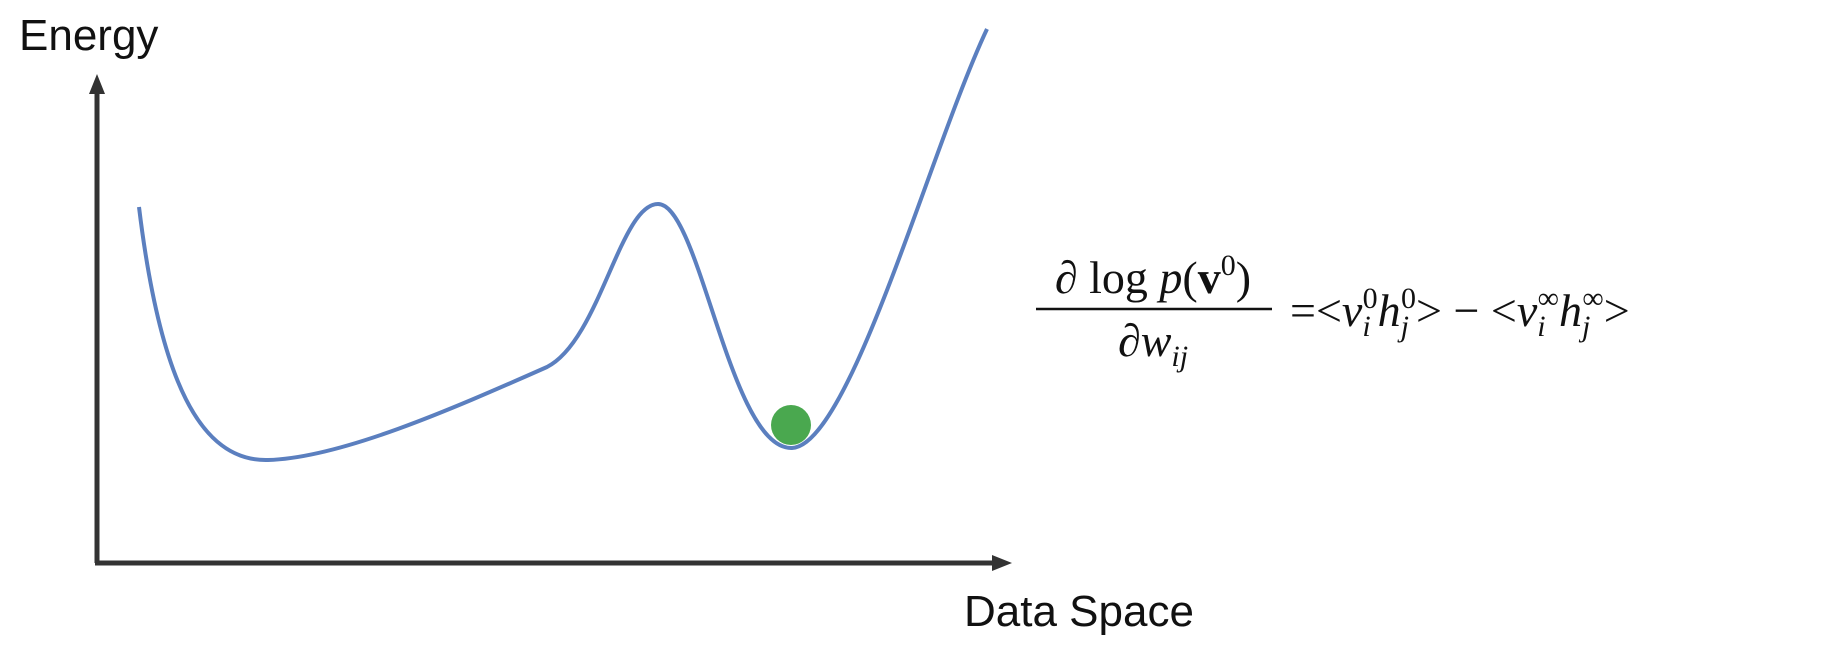 Image resolution: width=1826 pixels, height=668 pixels. What do you see at coordinates (1107, 277) in the screenshot?
I see `eq-part: ∂ log` at bounding box center [1107, 277].